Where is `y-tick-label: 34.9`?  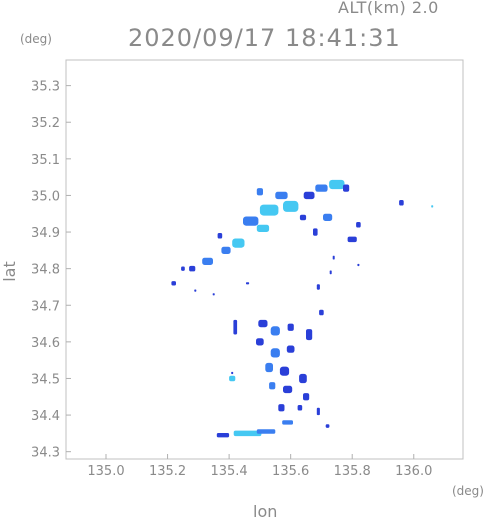 y-tick-label: 34.9 is located at coordinates (45, 233).